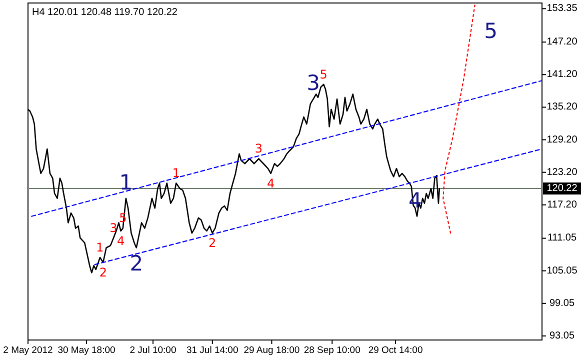 The width and height of the screenshot is (582, 358). Describe the element at coordinates (562, 107) in the screenshot. I see `y-tick-label: 135.20` at that location.